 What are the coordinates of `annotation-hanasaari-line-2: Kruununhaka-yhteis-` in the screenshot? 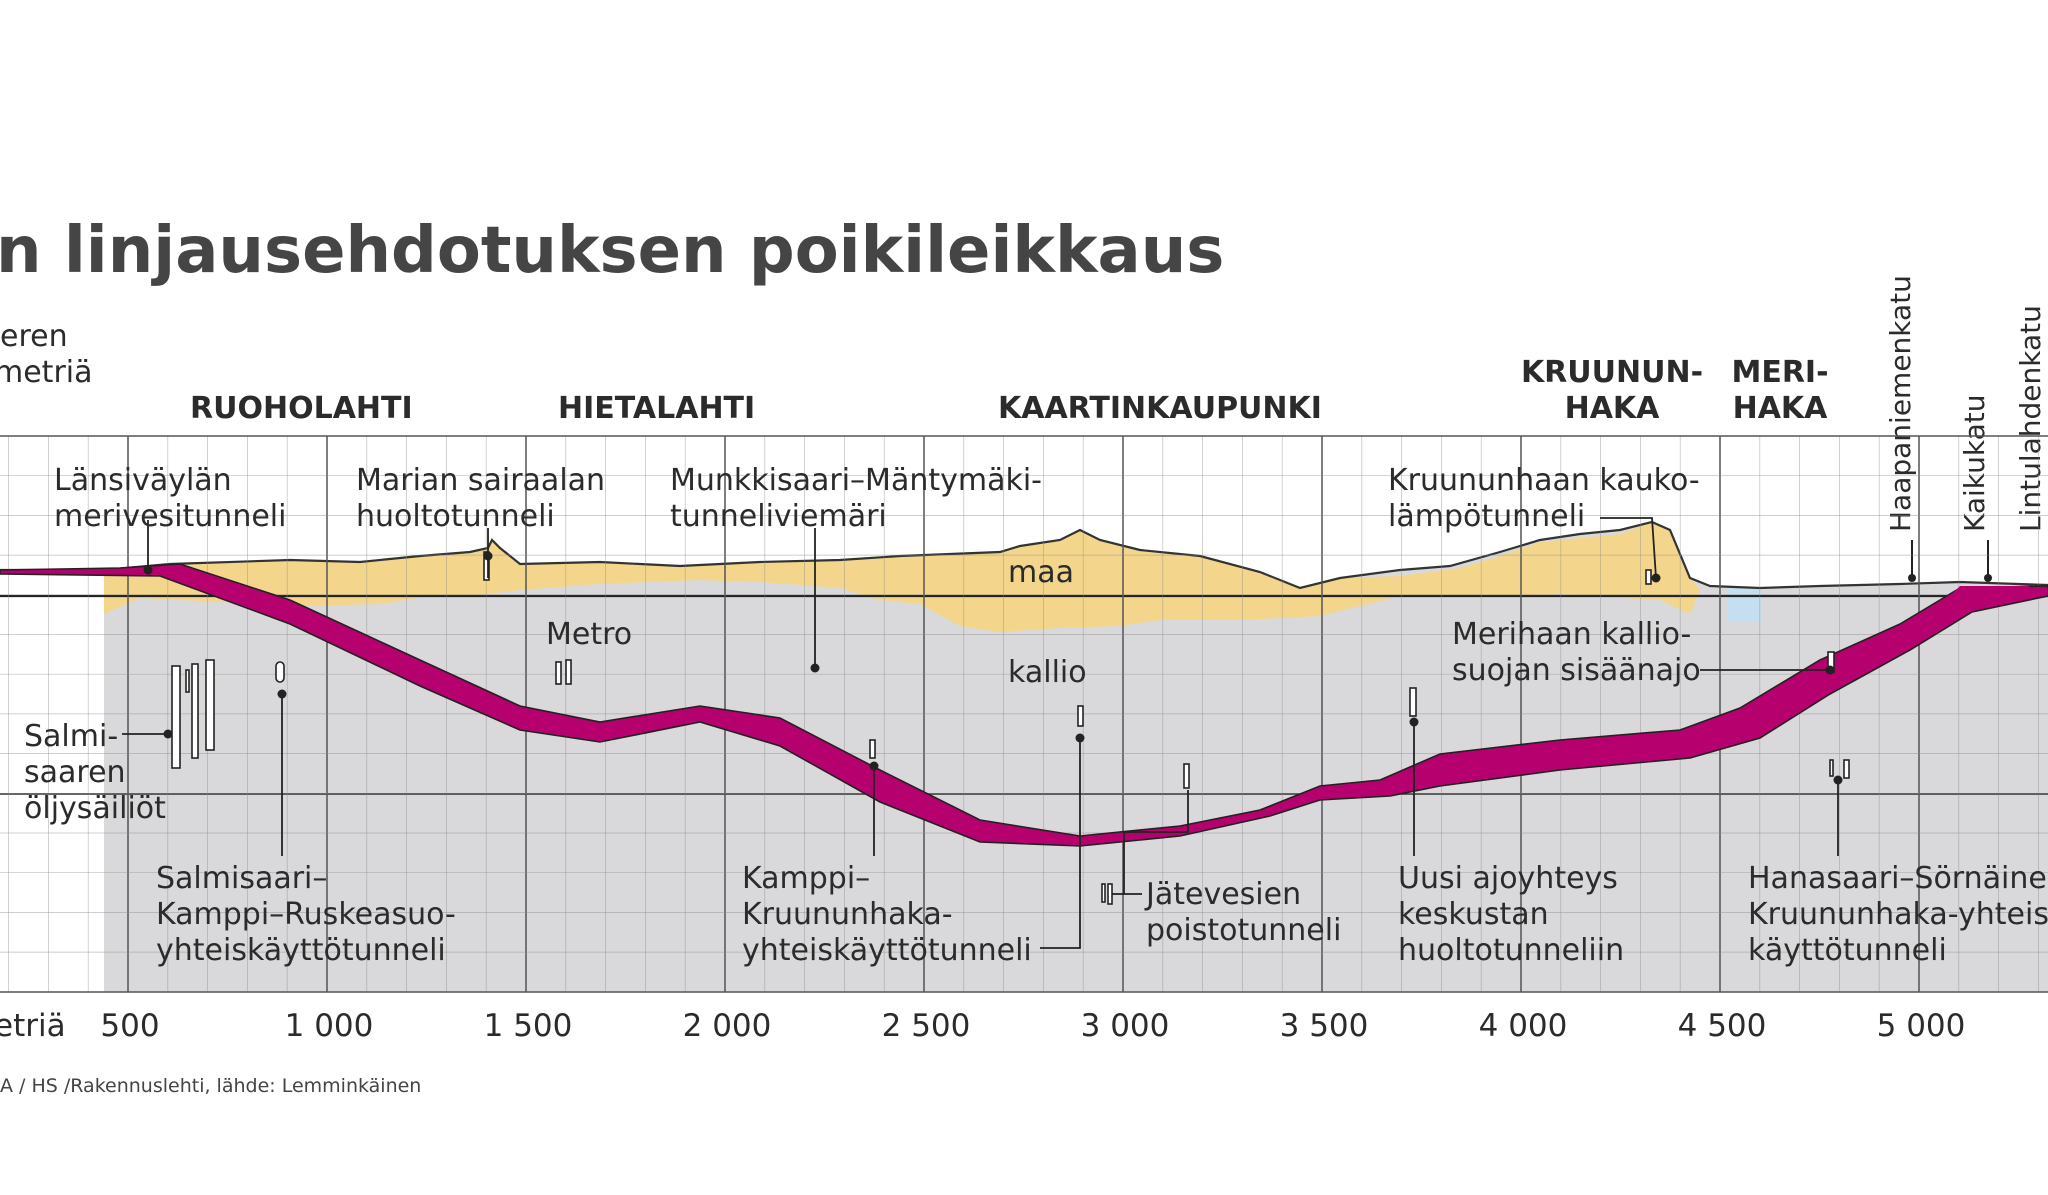 It's located at (1898, 914).